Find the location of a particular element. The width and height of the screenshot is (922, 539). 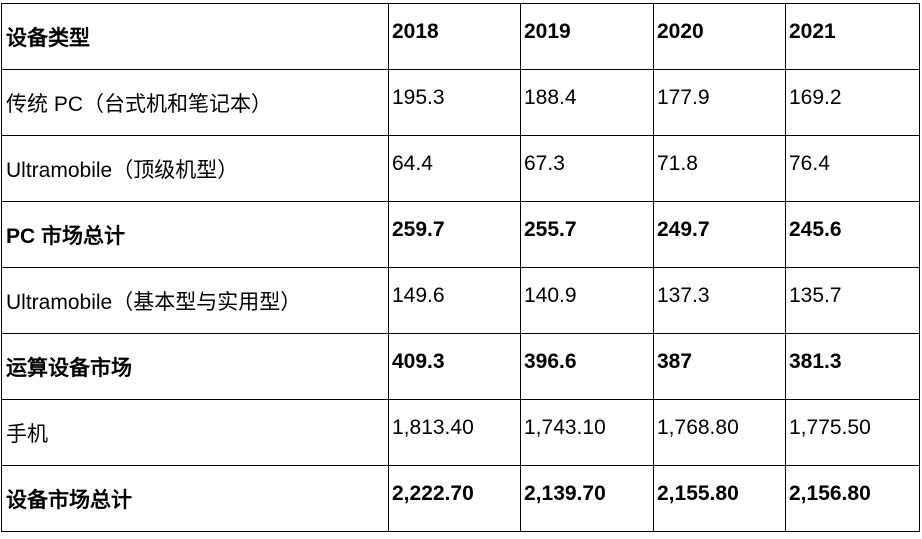

table-row: PC 市场总计 259.7 255.7 249.7 245.6 is located at coordinates (460, 234).